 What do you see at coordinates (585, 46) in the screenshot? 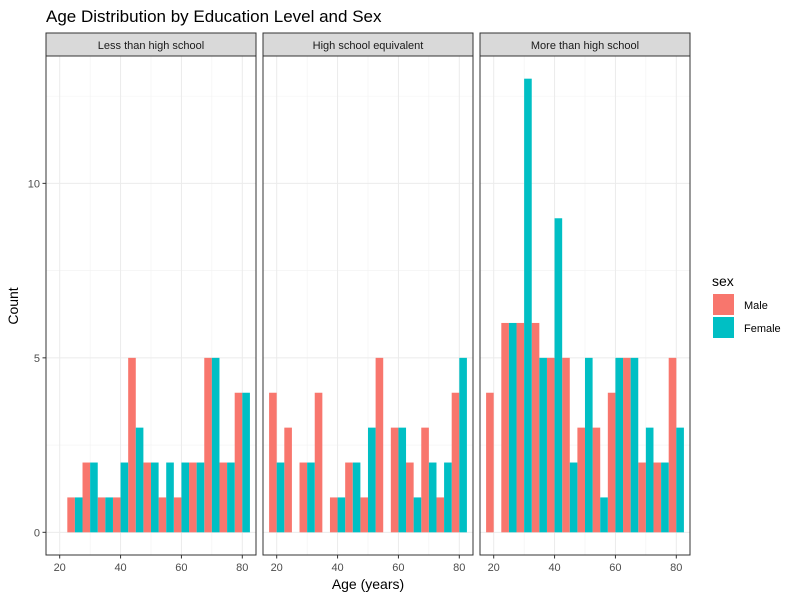
I see `facet-strip-label: More than high school` at bounding box center [585, 46].